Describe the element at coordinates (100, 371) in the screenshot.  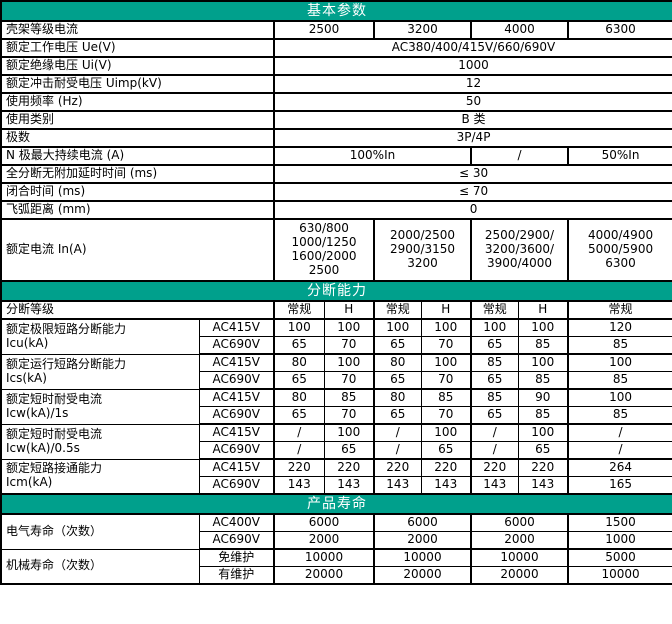
I see `row-label: 额定运行短路分断能力 Ics(kA)` at that location.